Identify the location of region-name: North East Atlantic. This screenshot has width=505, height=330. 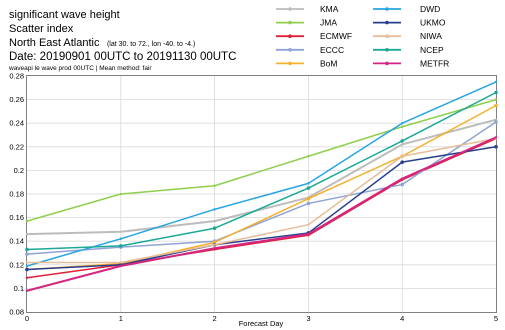
(54, 43).